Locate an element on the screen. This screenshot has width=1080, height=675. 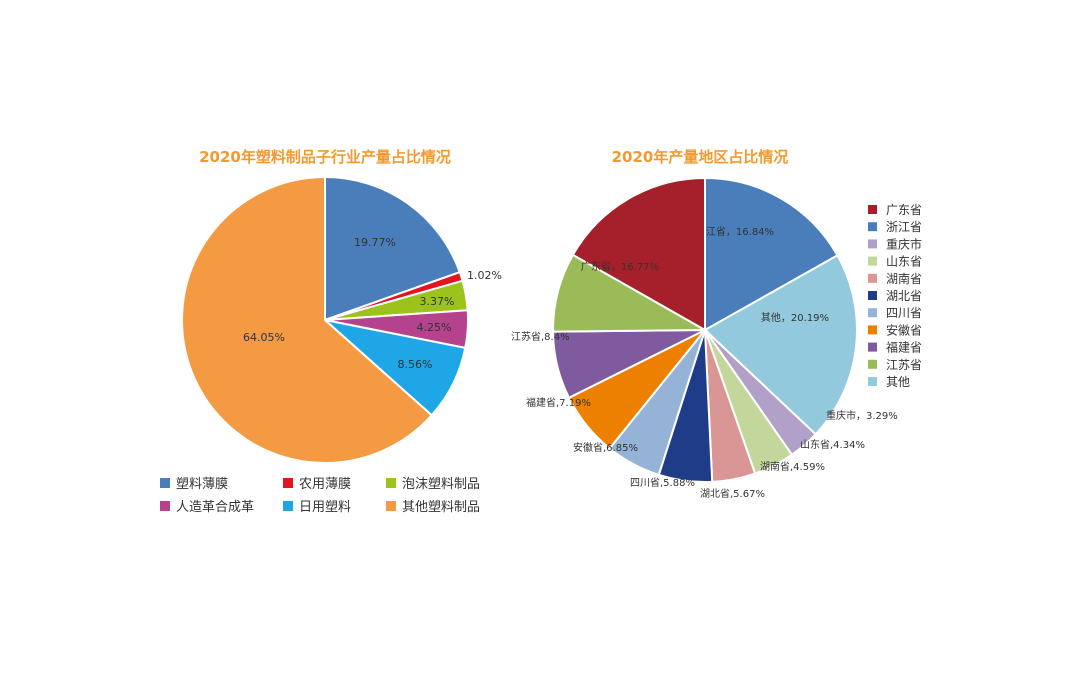
chart2-data-label-5: 湖北省,5.67% is located at coordinates (732, 493).